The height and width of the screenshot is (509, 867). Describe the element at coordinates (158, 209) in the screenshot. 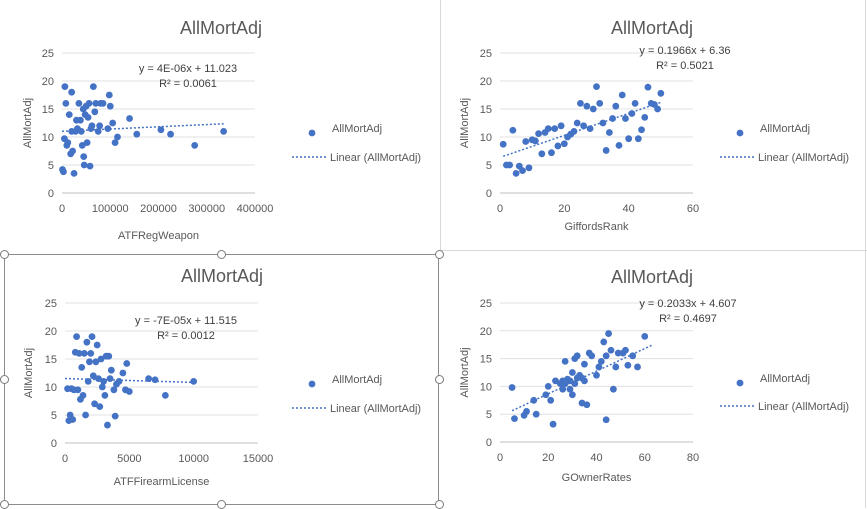

I see `x-tick-label: 200000` at that location.